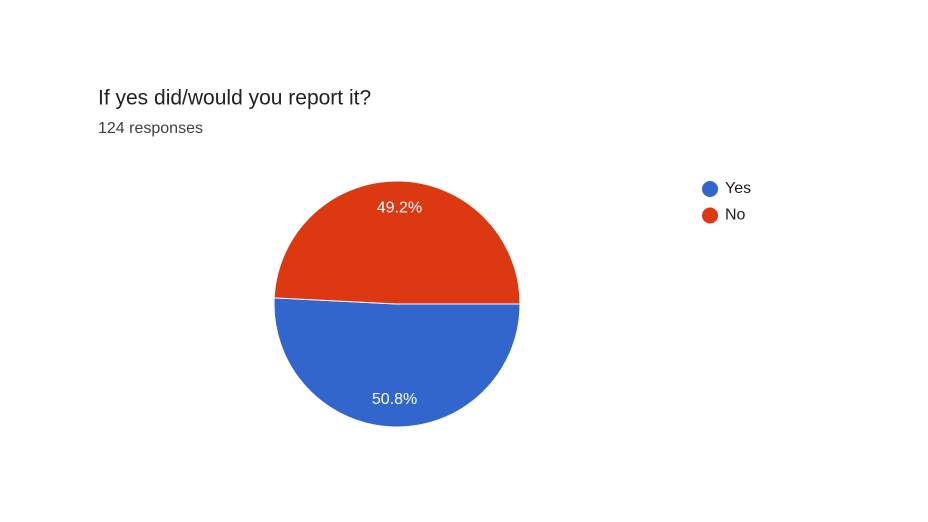  What do you see at coordinates (738, 188) in the screenshot?
I see `legend-label: Yes` at bounding box center [738, 188].